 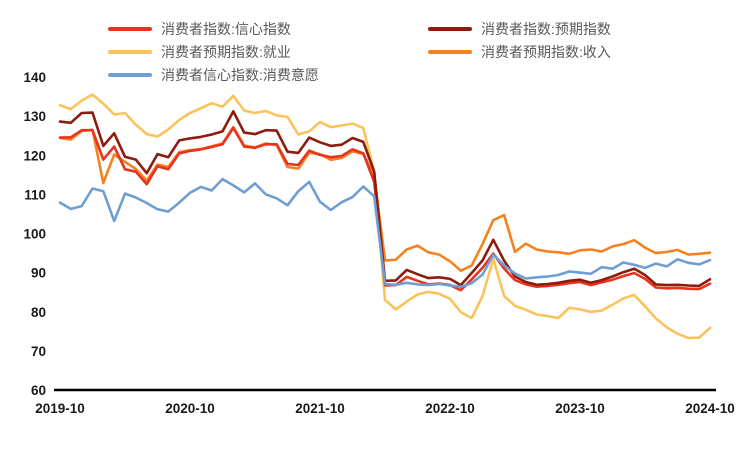 What do you see at coordinates (226, 52) in the screenshot?
I see `legend-label: 消费者预期指数:就业` at bounding box center [226, 52].